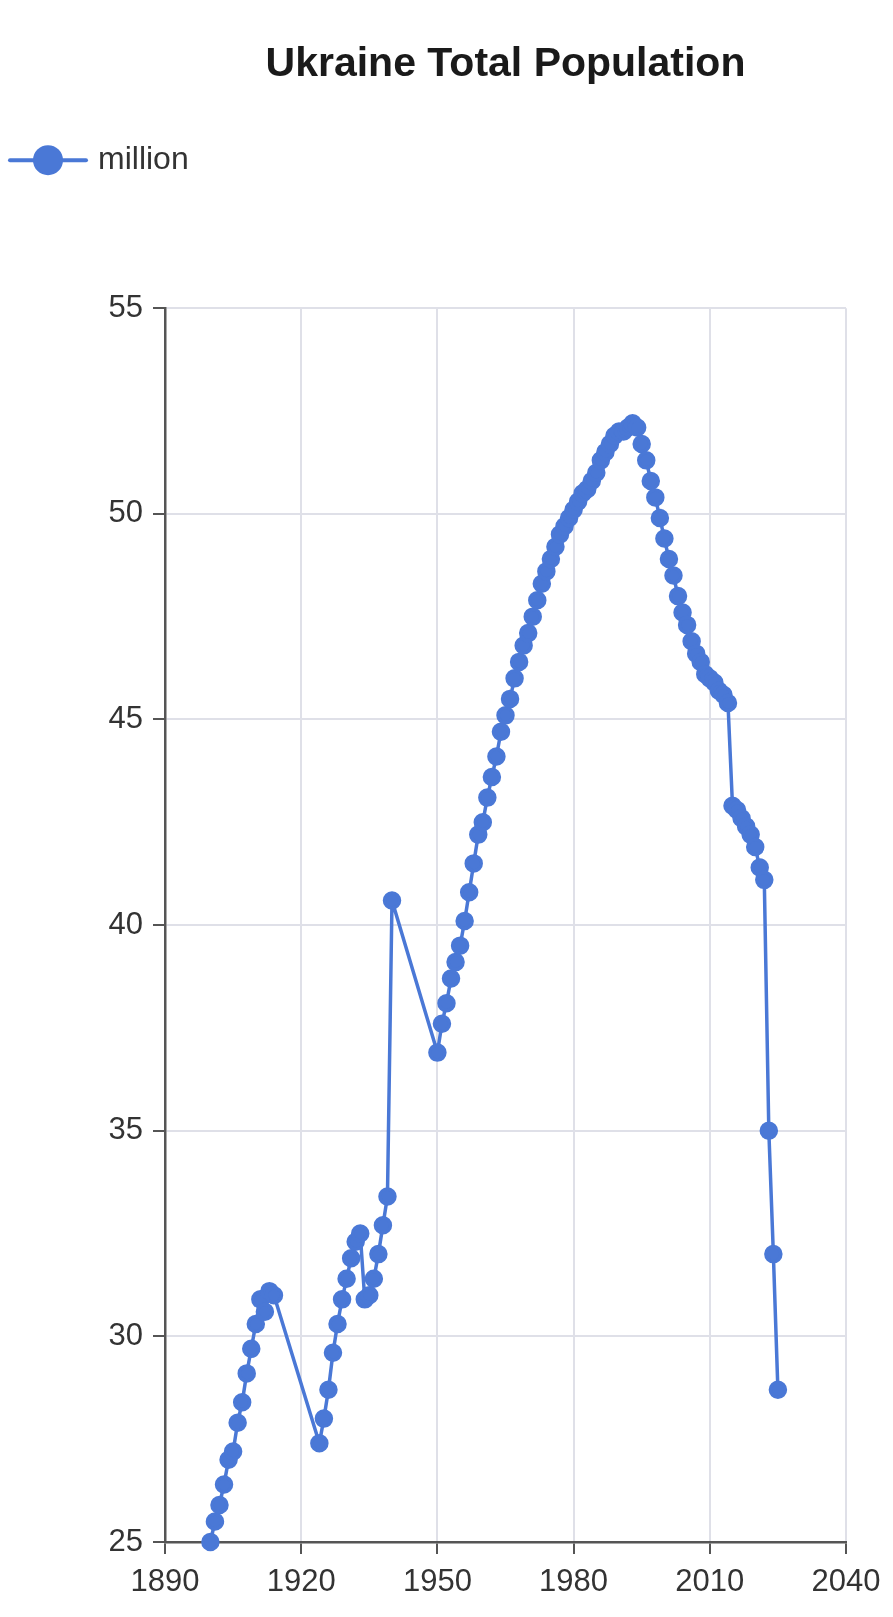 Image resolution: width=893 pixels, height=1617 pixels. I want to click on x-tick-label: 1890, so click(165, 1581).